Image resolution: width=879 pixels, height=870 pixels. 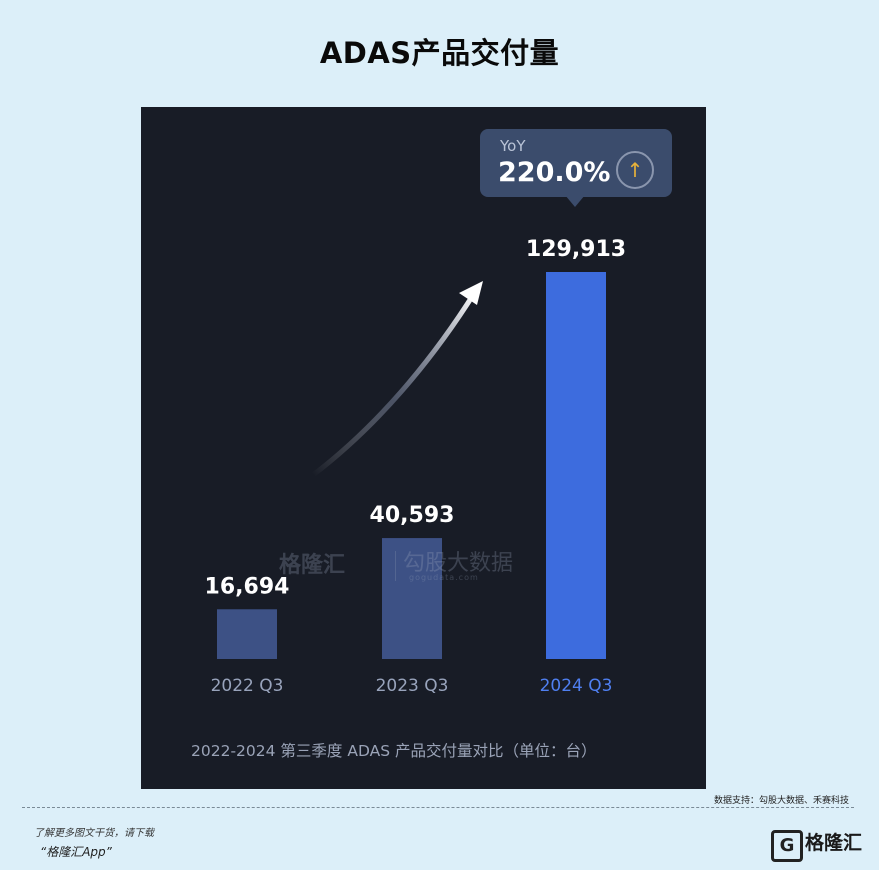 I want to click on trend-arrow-head, so click(x=471, y=293).